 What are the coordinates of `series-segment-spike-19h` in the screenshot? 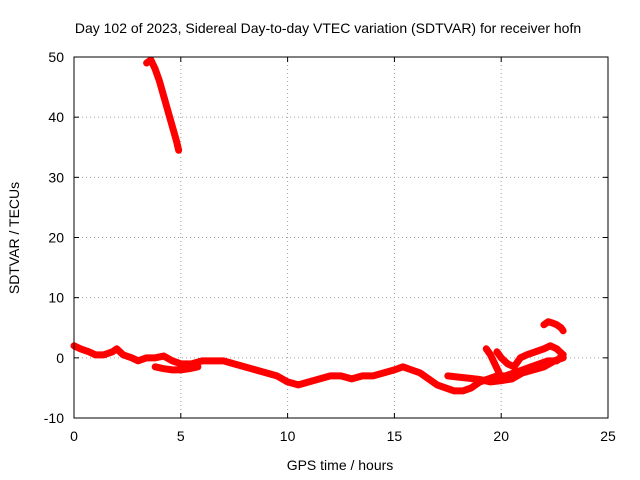 It's located at (492, 361).